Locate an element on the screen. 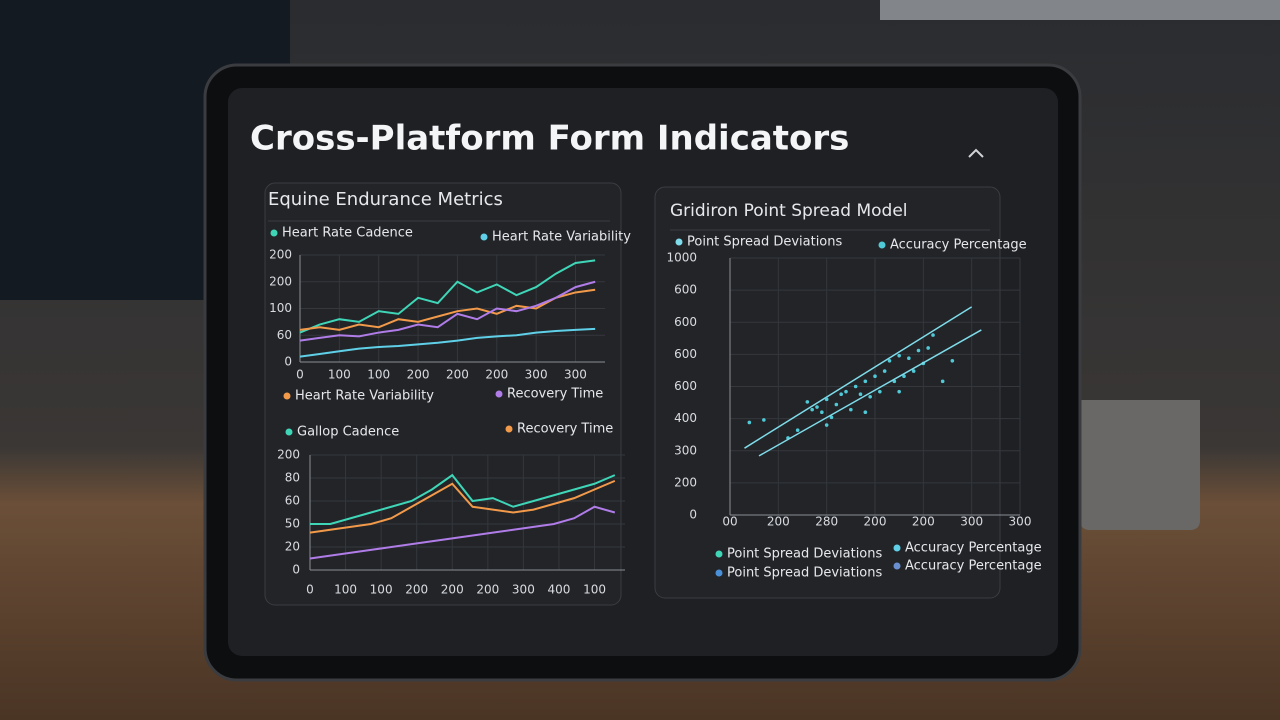 The height and width of the screenshot is (720, 1280). y-tick-label: 100 is located at coordinates (280, 308).